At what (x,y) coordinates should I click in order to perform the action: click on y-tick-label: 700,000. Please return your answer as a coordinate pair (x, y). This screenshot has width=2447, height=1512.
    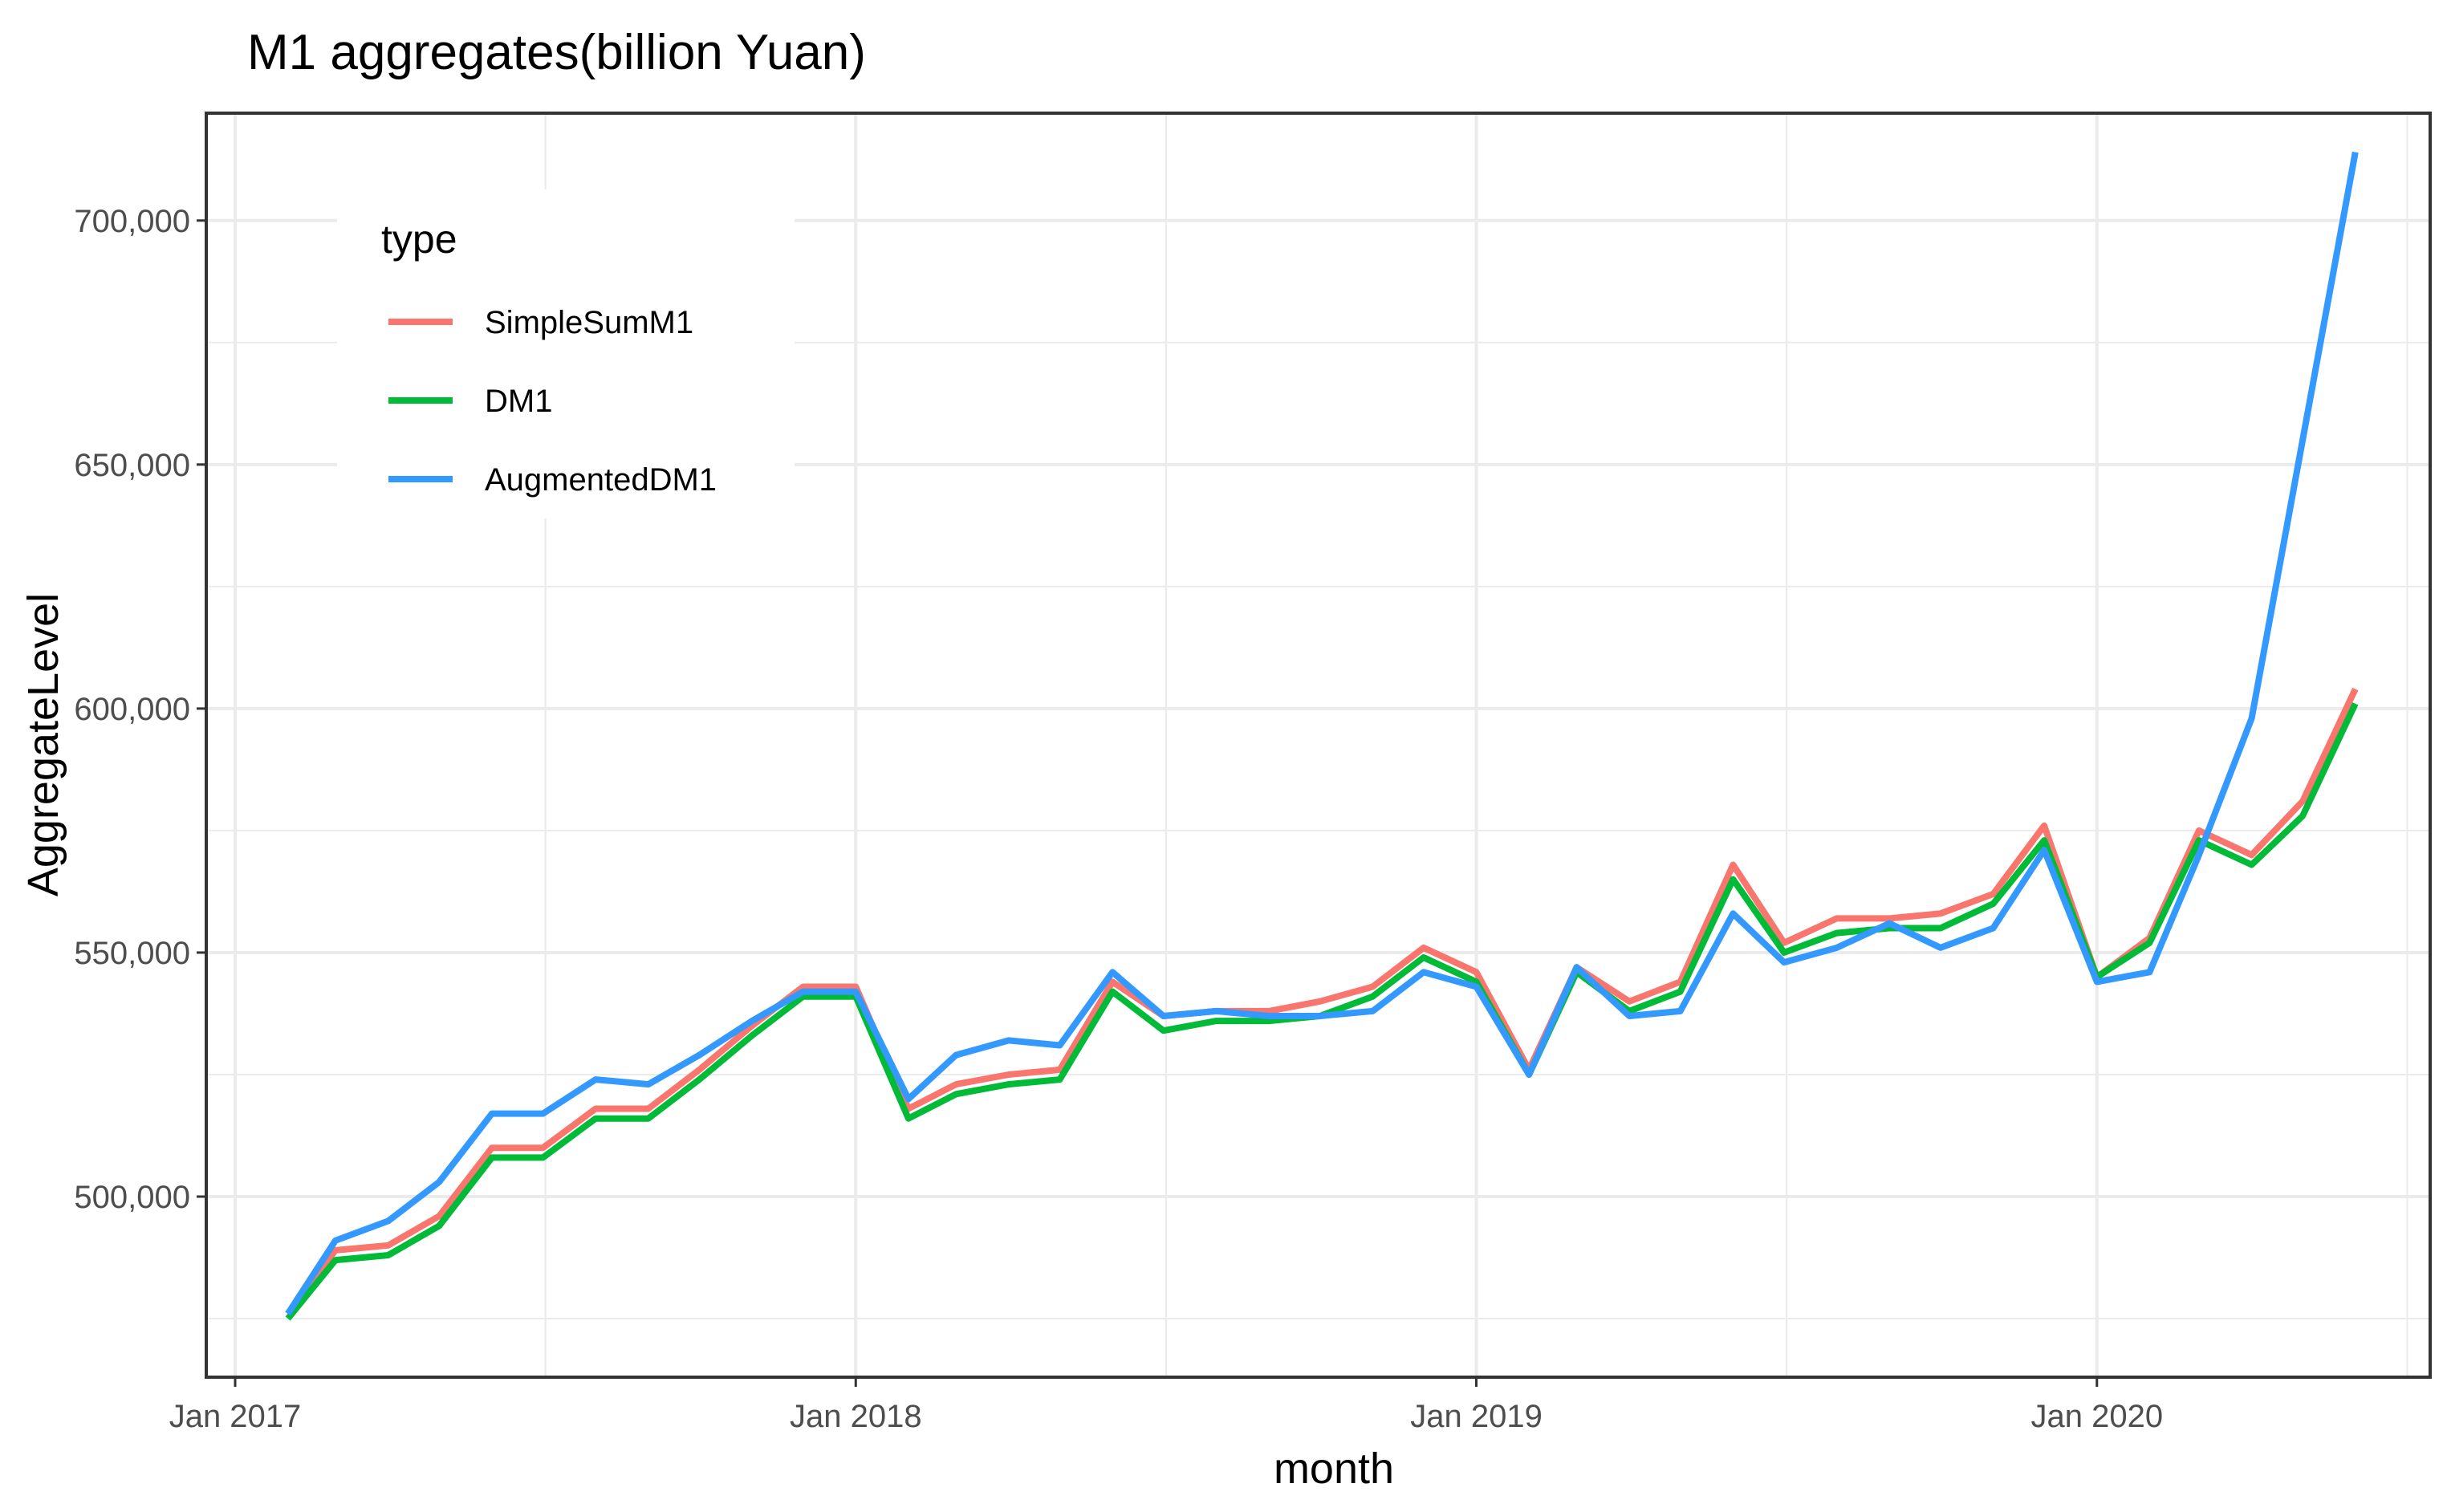
    Looking at the image, I should click on (132, 221).